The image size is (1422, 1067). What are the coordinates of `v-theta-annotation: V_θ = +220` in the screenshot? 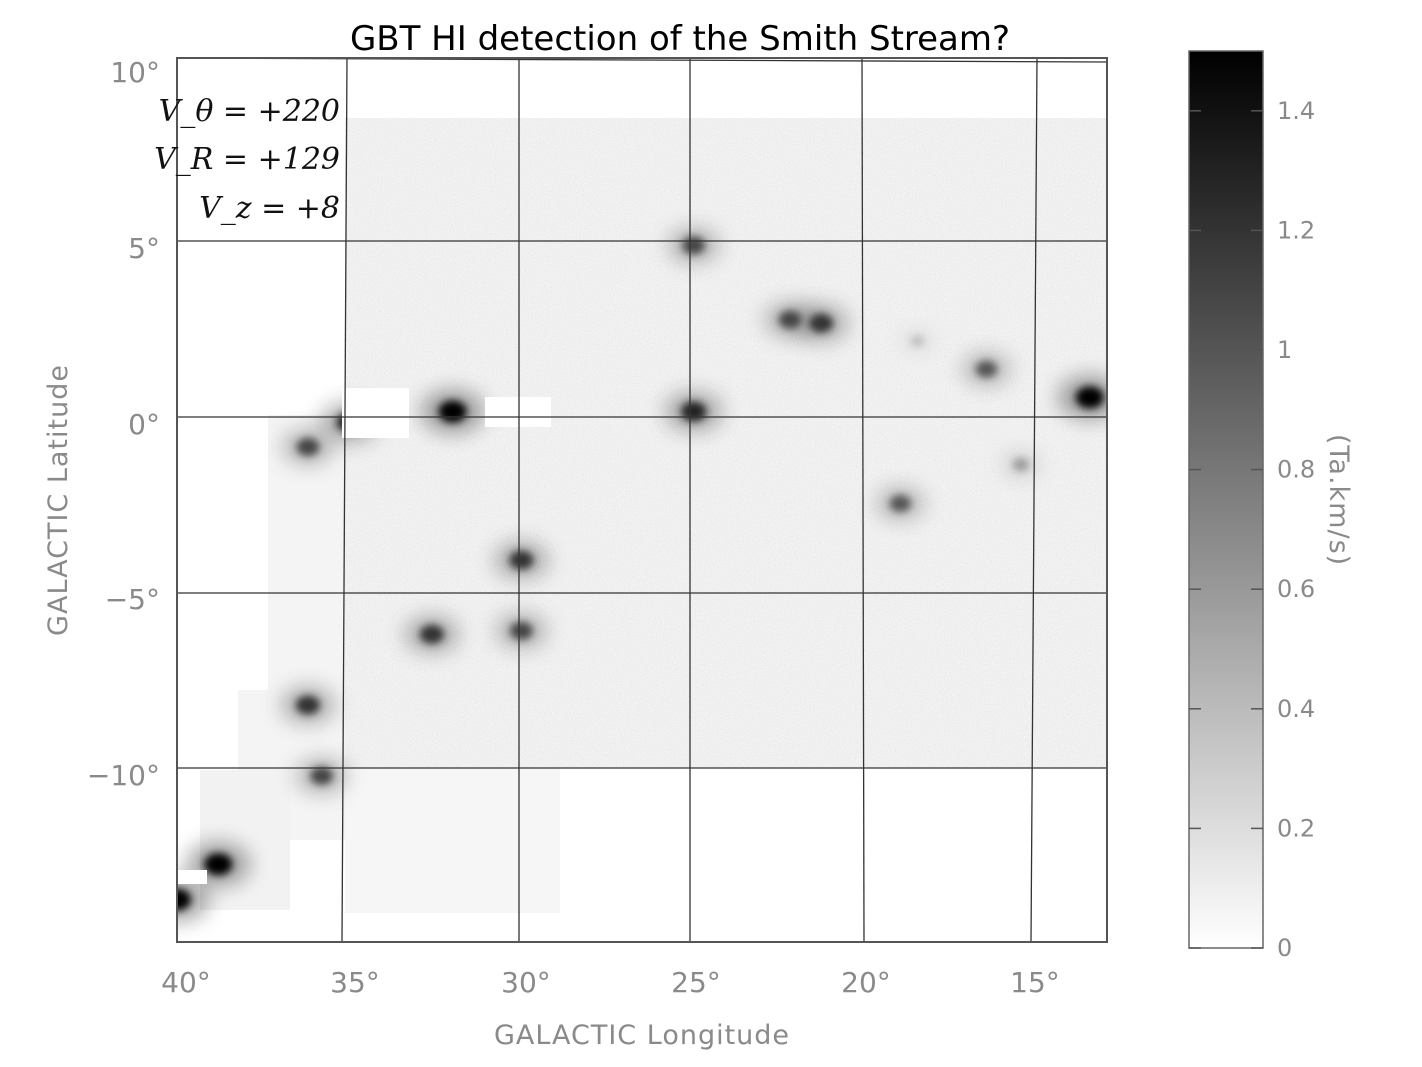 It's located at (249, 111).